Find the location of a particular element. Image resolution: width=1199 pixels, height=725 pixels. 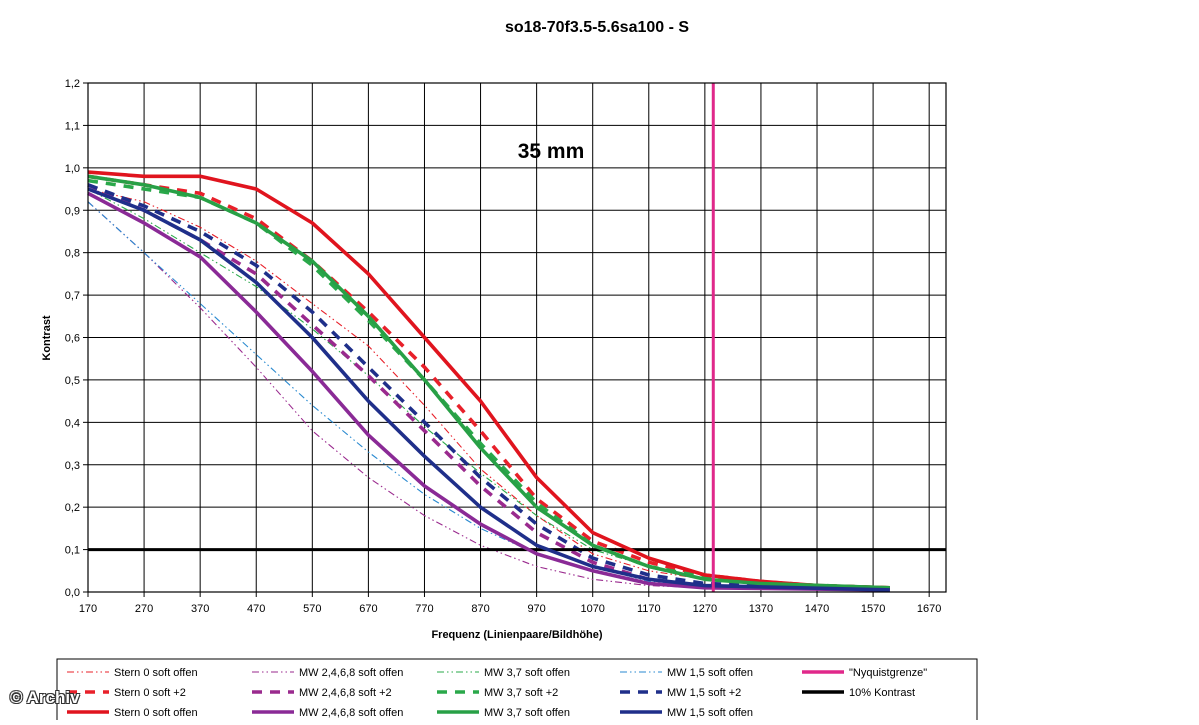

x-tick-label: 1670 is located at coordinates (929, 609).